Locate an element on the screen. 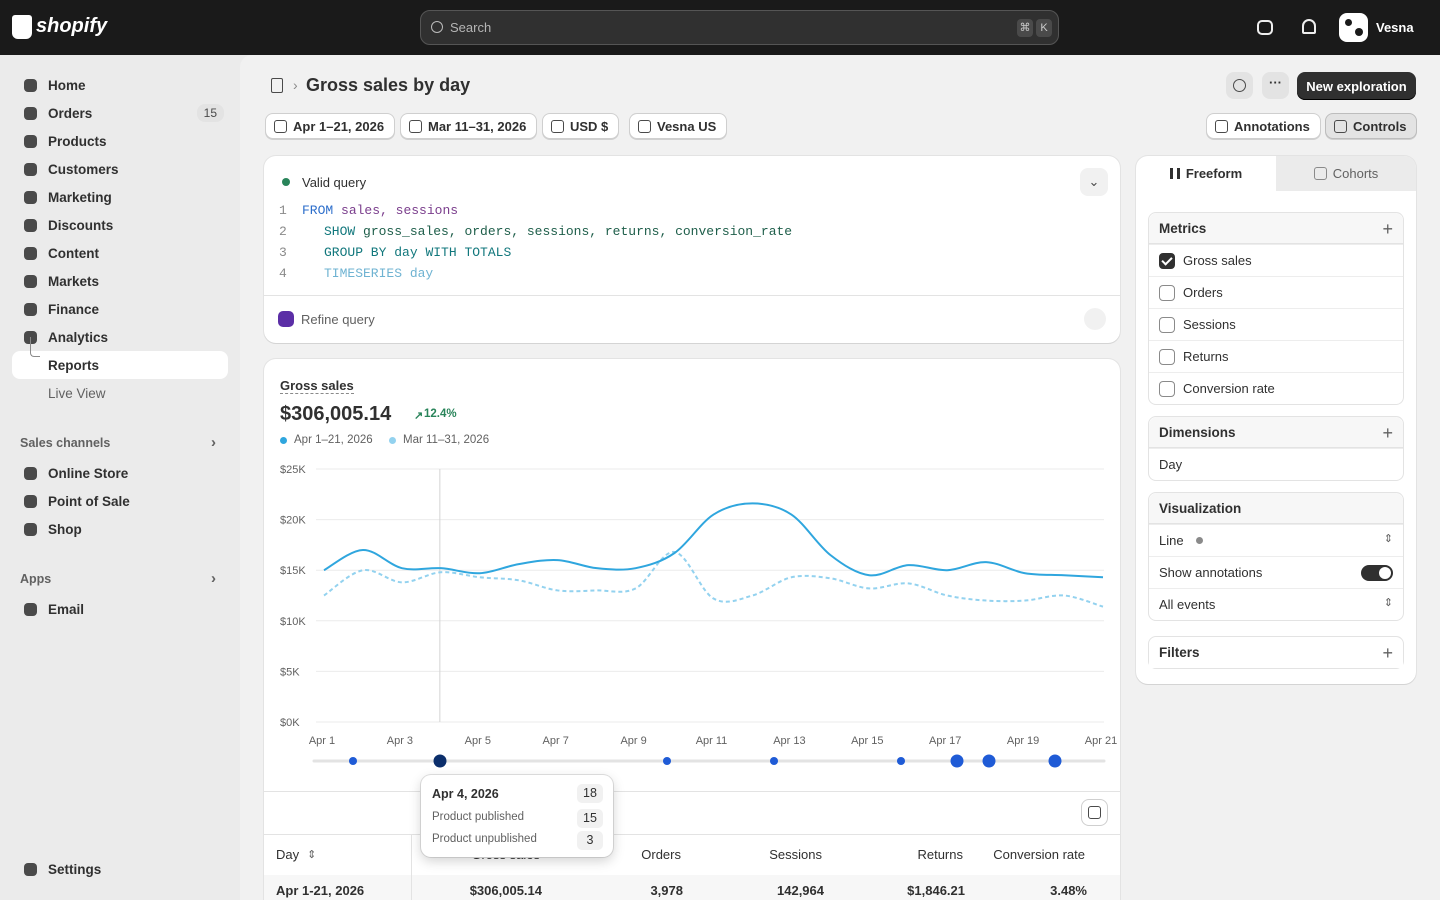  nav-item: Orders 15 is located at coordinates (120, 113).